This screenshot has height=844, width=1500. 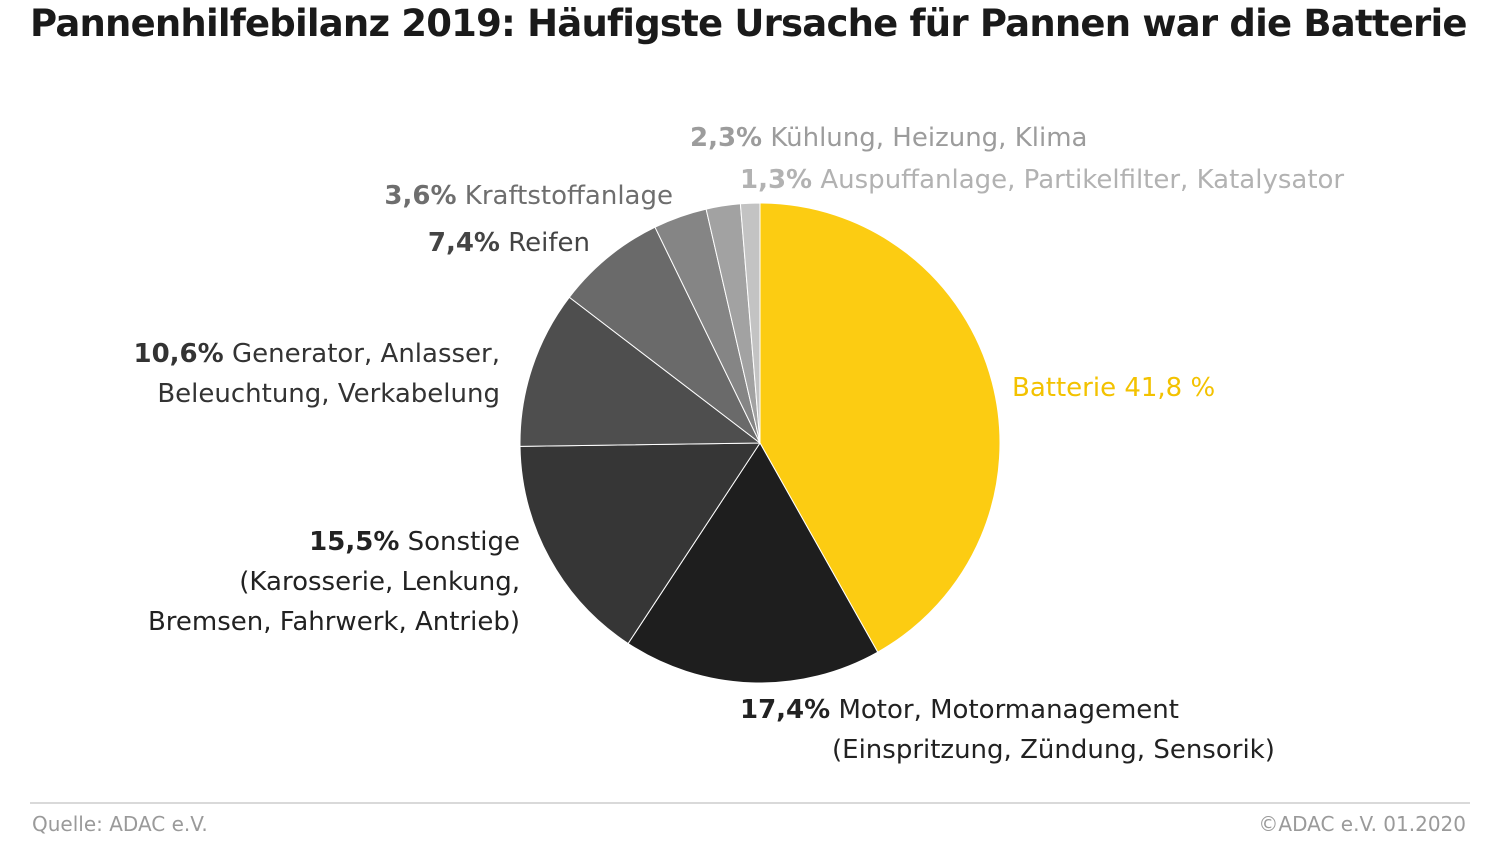 What do you see at coordinates (929, 138) in the screenshot?
I see `label-cooling-text: Kühlung, Heizung, Klima` at bounding box center [929, 138].